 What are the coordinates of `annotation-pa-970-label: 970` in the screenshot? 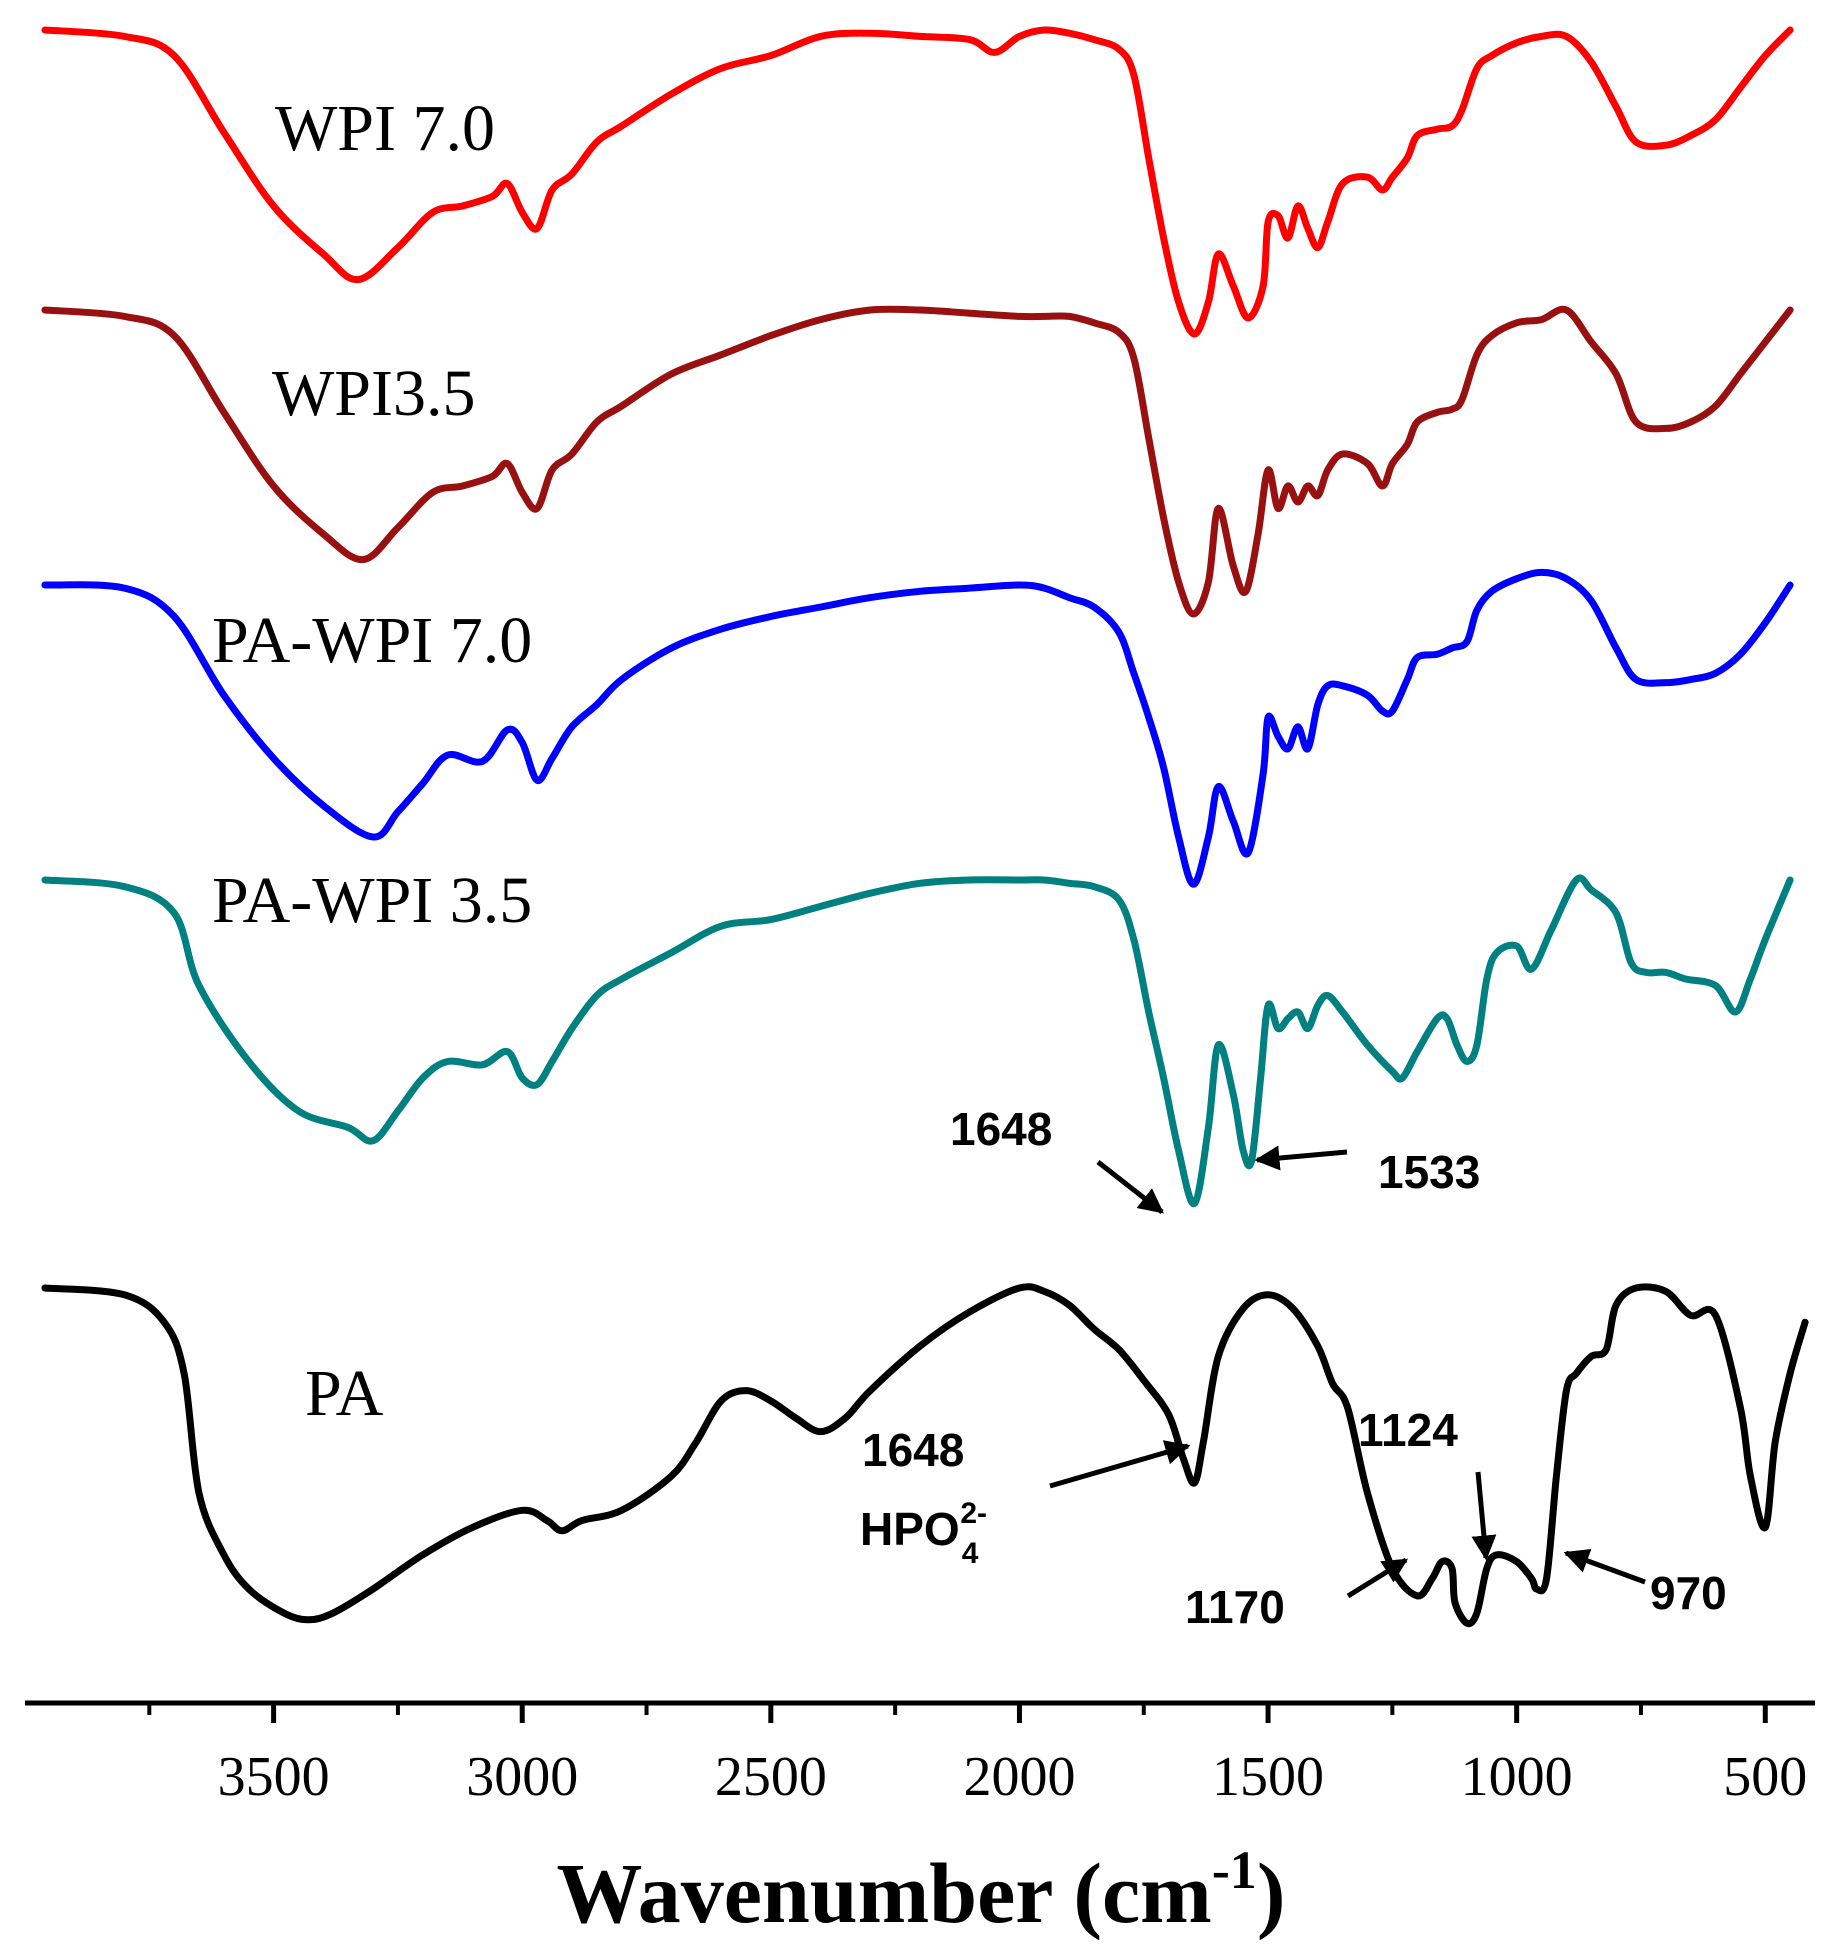 It's located at (1688, 1593).